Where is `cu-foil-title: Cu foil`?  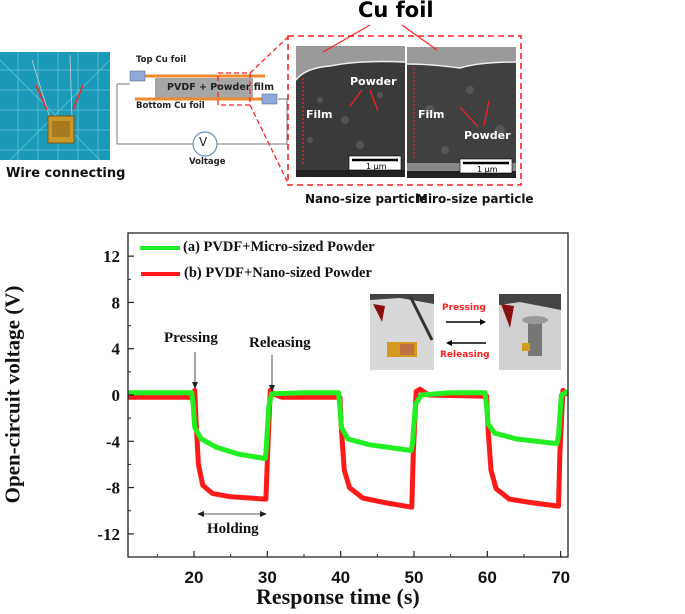 cu-foil-title: Cu foil is located at coordinates (396, 11).